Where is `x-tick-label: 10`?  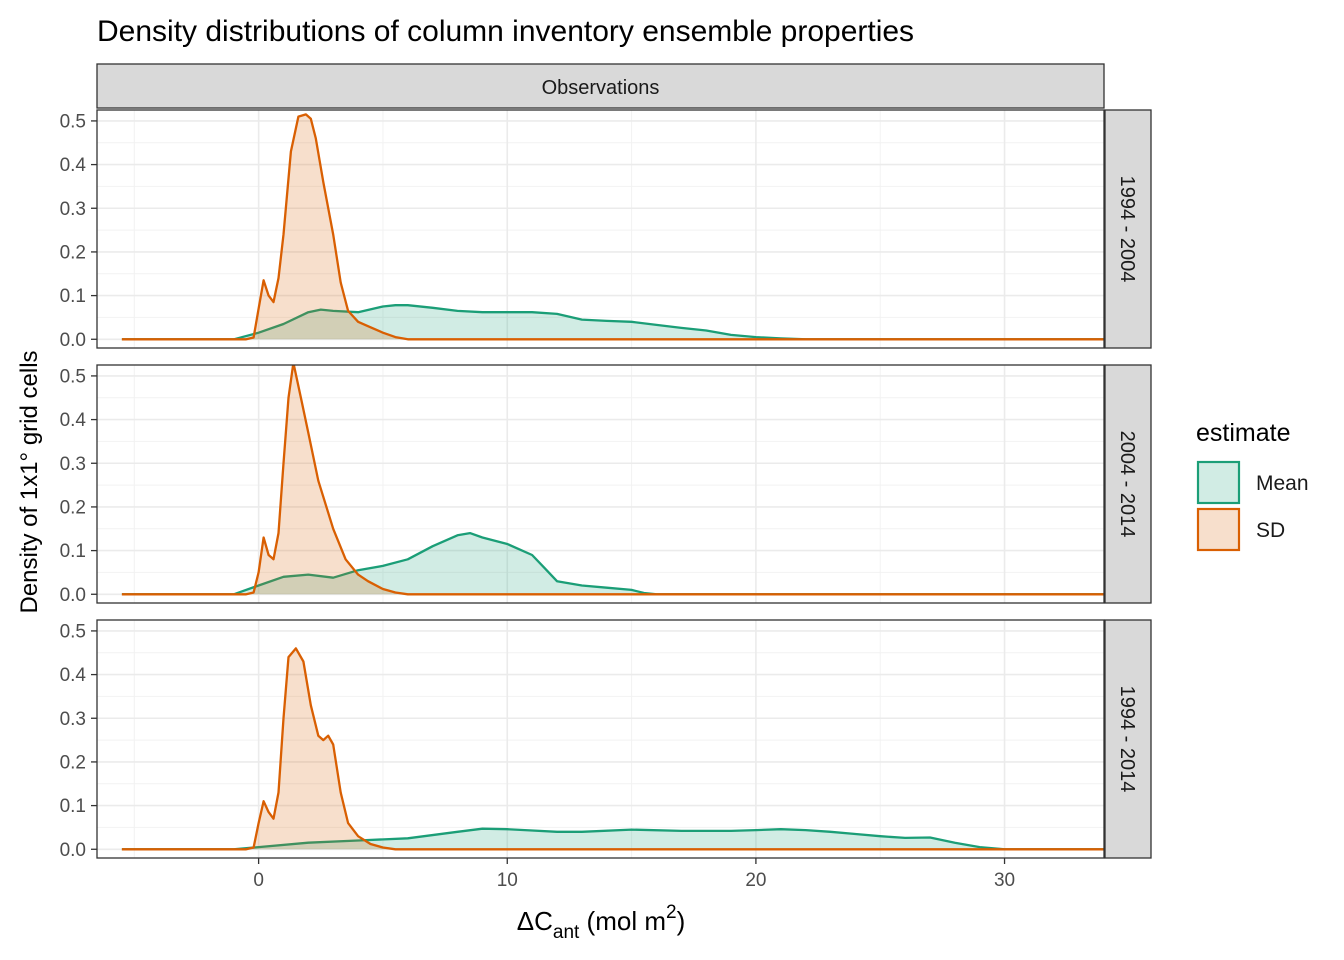
x-tick-label: 10 is located at coordinates (507, 880).